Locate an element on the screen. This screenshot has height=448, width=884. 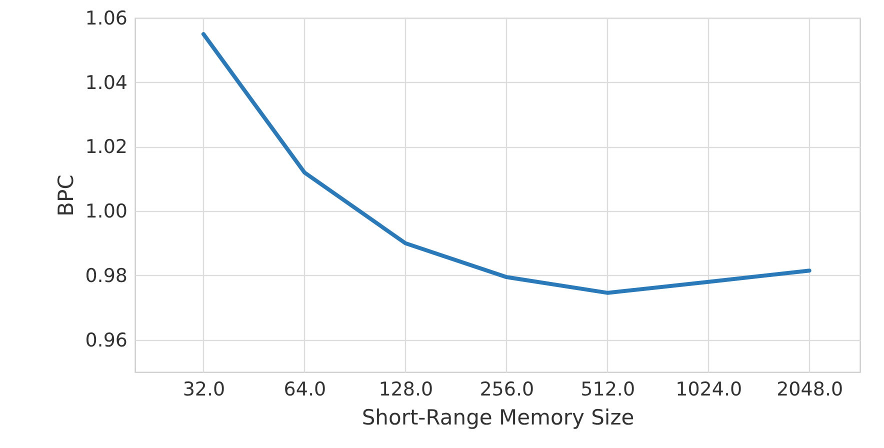
x-tick-label: 256.0 is located at coordinates (507, 389).